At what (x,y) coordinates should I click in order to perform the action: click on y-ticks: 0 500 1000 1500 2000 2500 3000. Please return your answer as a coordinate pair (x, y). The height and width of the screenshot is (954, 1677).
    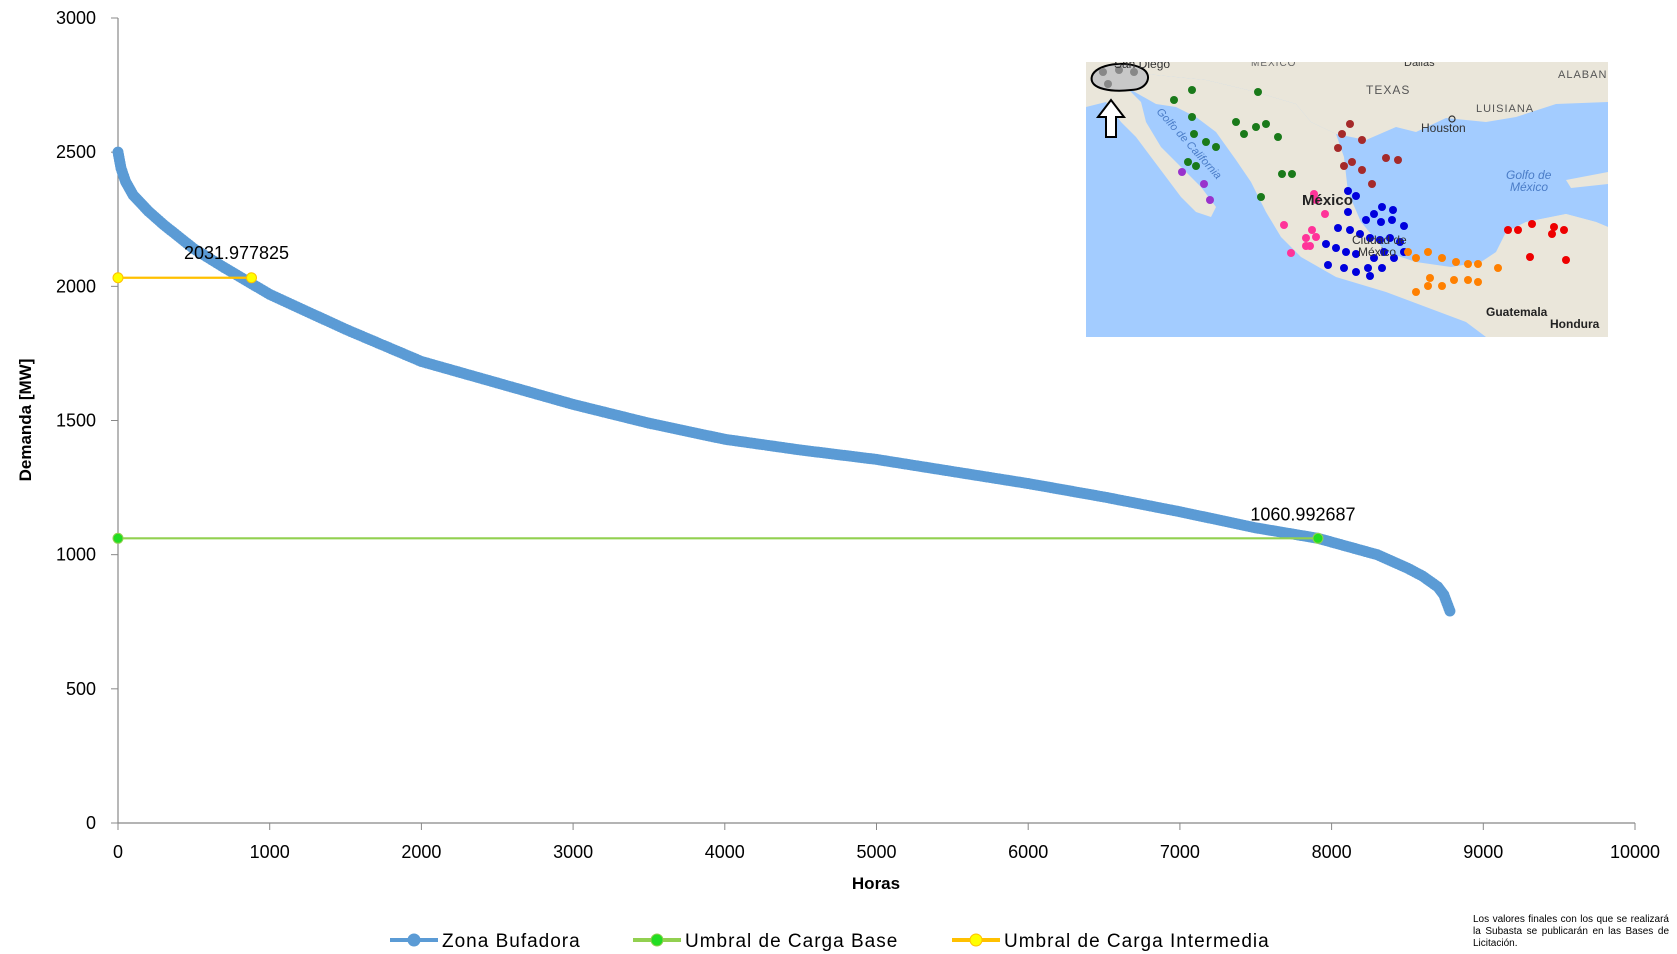
    Looking at the image, I should click on (87, 420).